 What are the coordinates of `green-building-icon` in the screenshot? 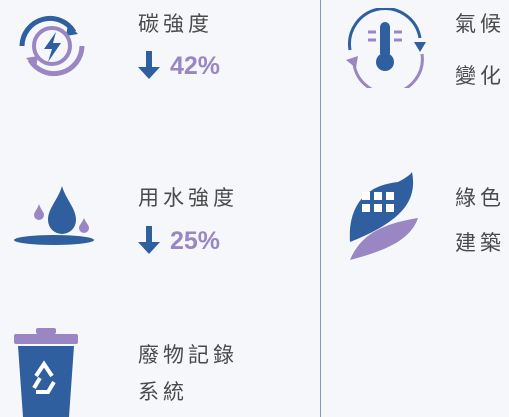 It's located at (383, 216).